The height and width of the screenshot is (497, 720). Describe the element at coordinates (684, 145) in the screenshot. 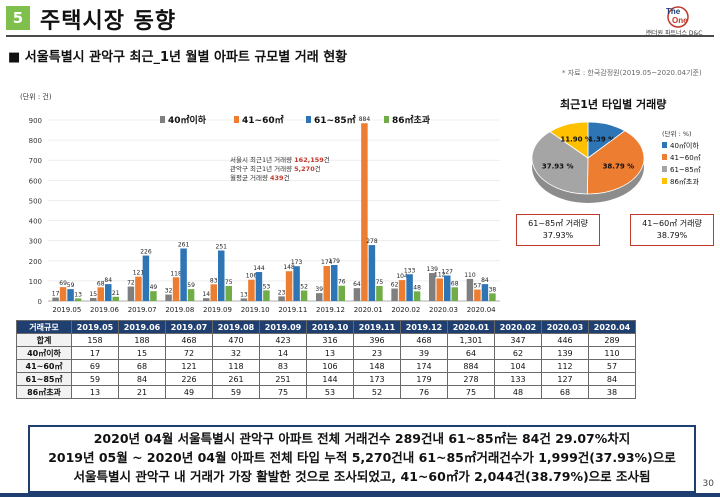

I see `pie-legend-label: 40㎡이하` at that location.